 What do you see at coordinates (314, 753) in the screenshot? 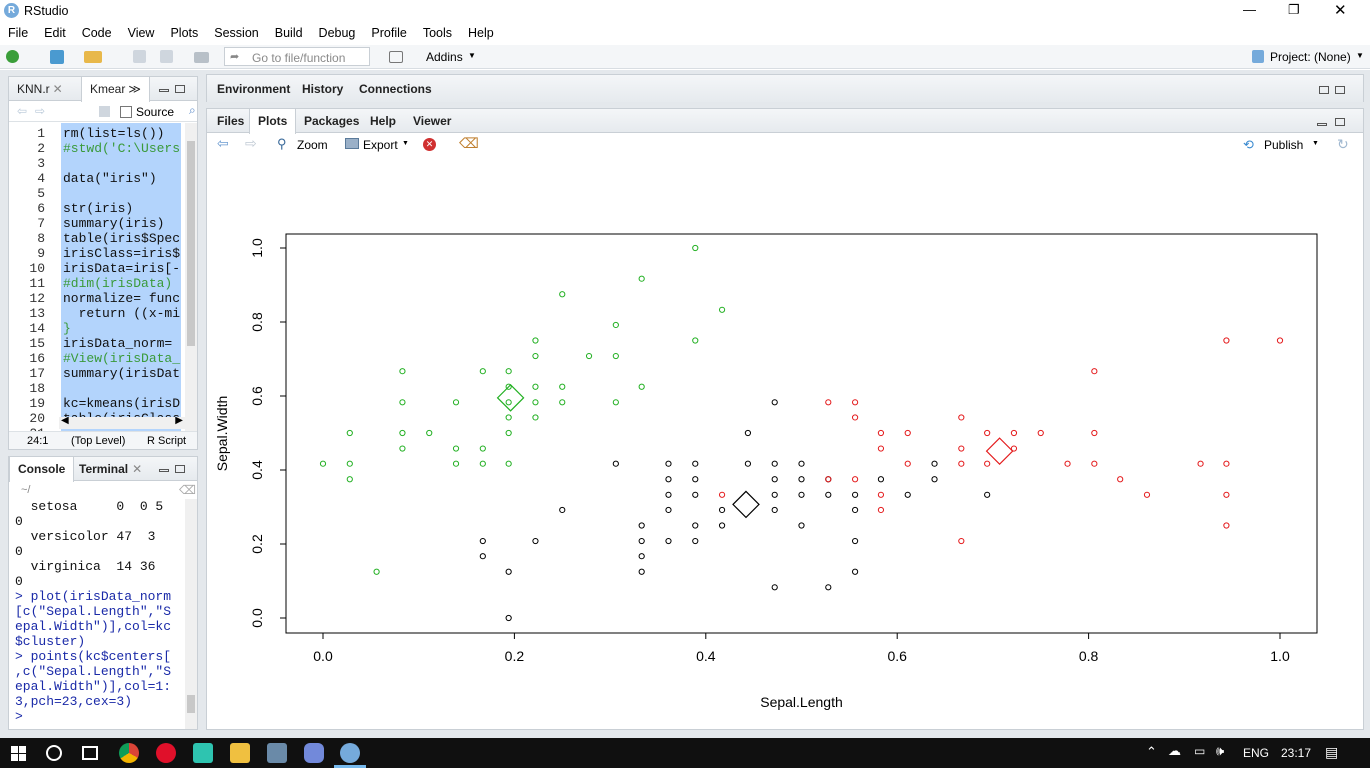
I see `discord-icon` at bounding box center [314, 753].